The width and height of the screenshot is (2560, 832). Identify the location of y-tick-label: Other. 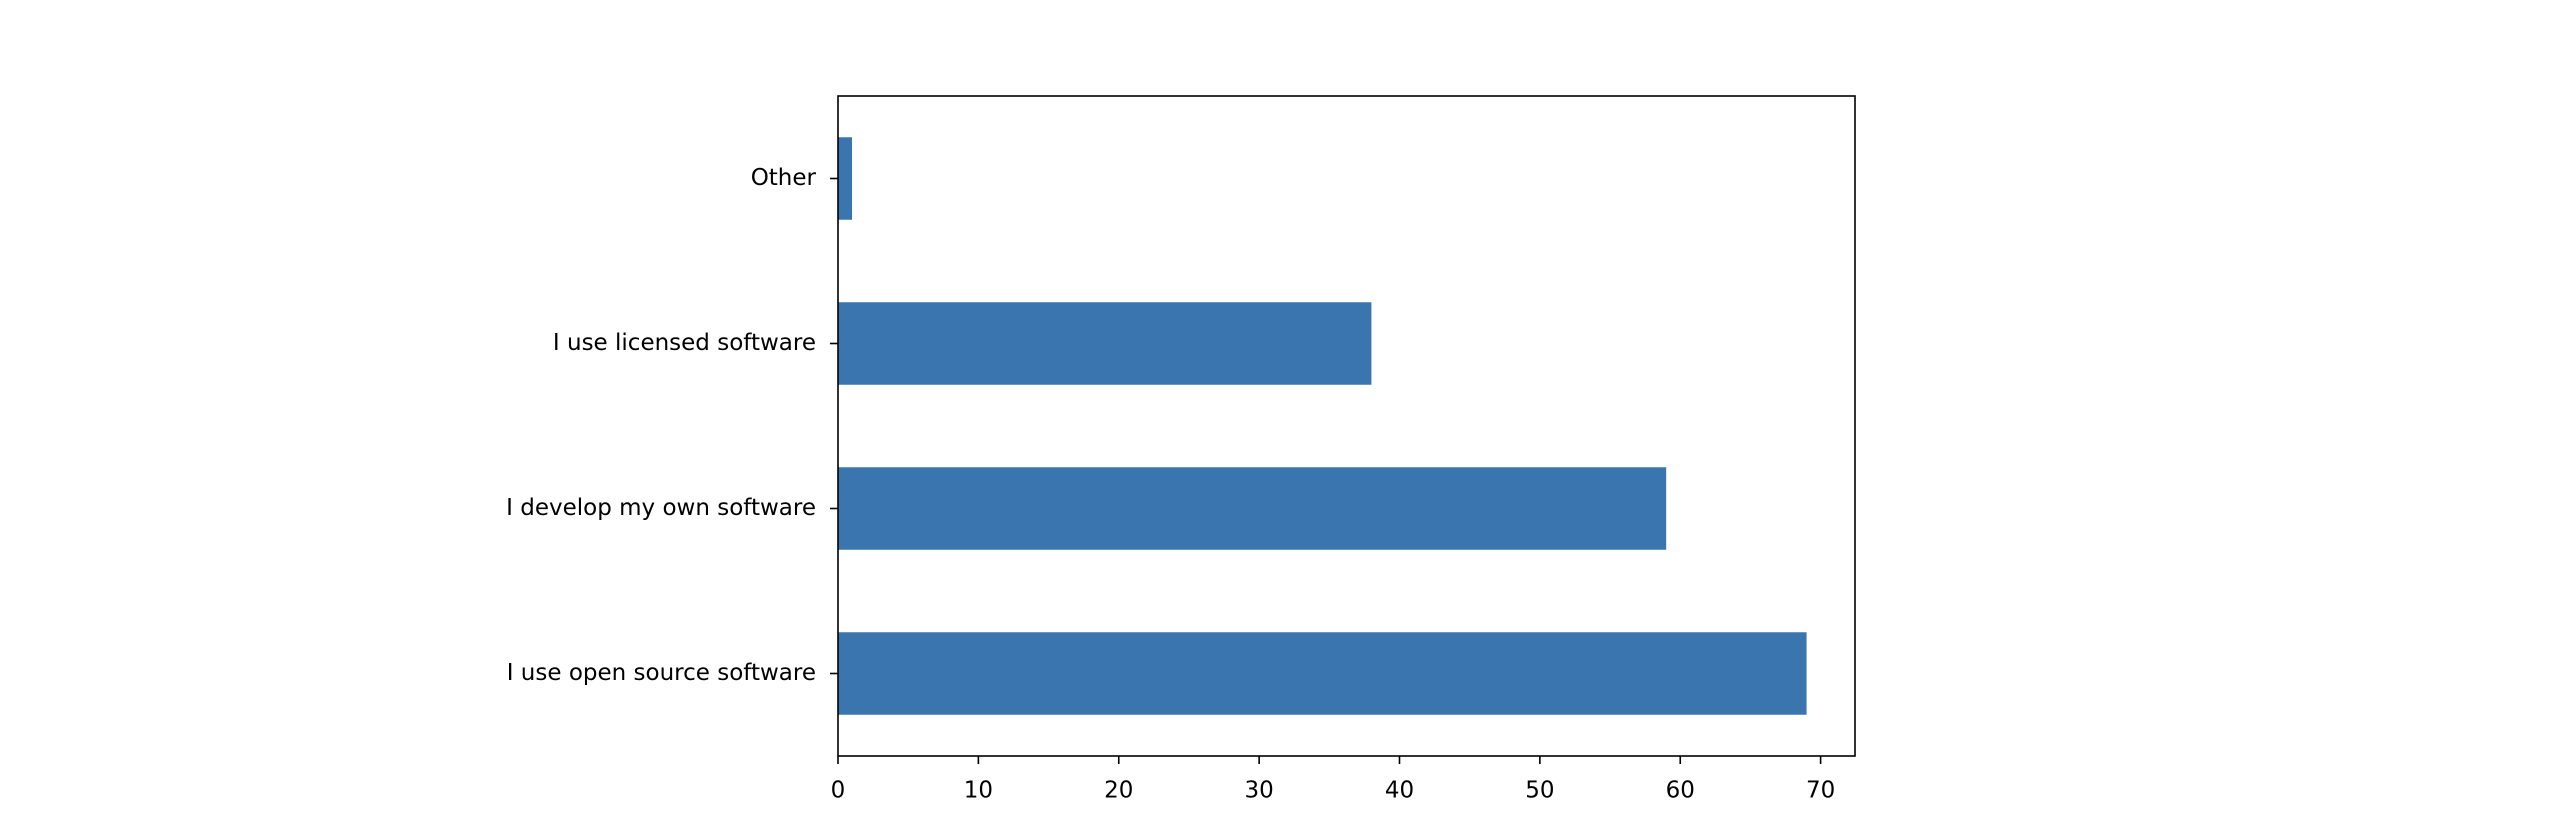
(784, 178).